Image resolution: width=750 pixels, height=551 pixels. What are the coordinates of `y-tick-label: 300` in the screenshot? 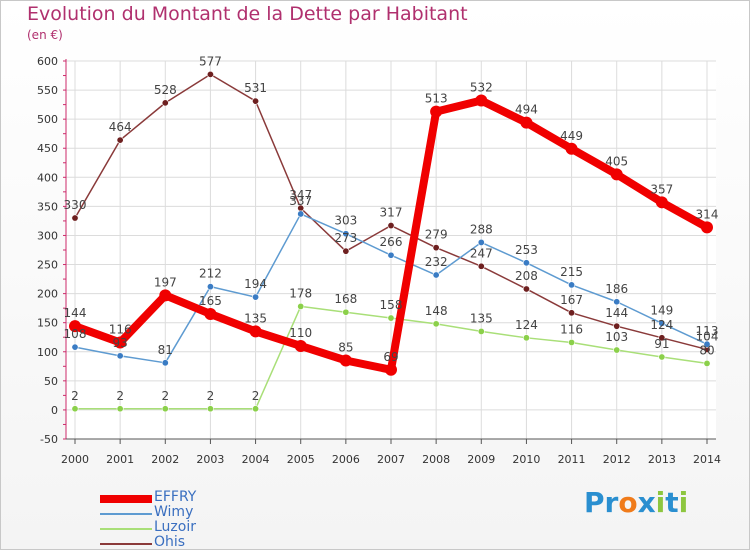 It's located at (47, 235).